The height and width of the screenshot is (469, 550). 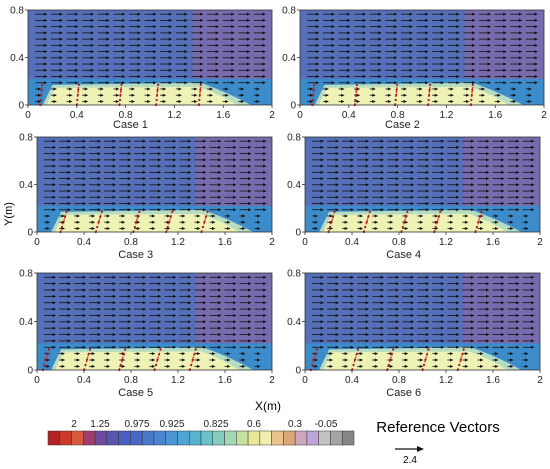 I want to click on x-tick-label: 1.6, so click(x=223, y=115).